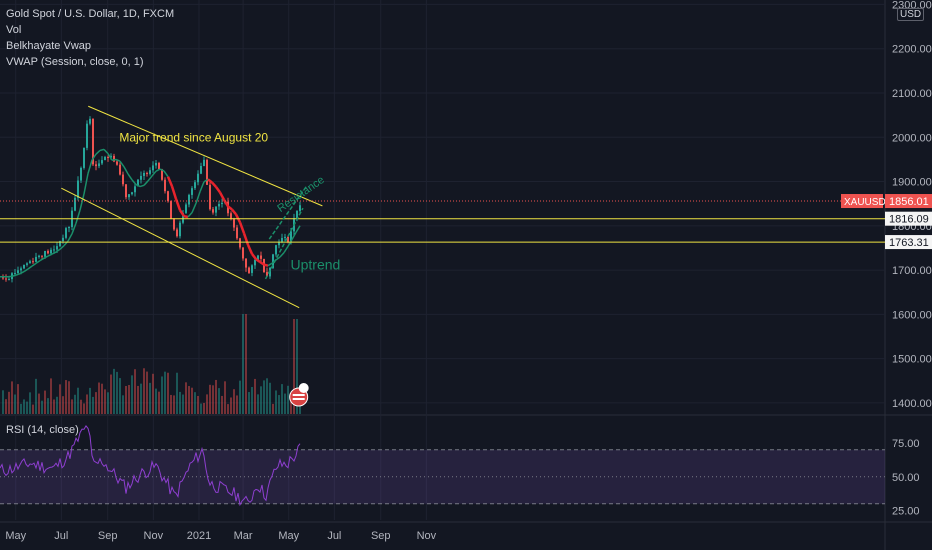 Image resolution: width=932 pixels, height=550 pixels. Describe the element at coordinates (906, 512) in the screenshot. I see `rsi-tick-label: 25.00` at that location.